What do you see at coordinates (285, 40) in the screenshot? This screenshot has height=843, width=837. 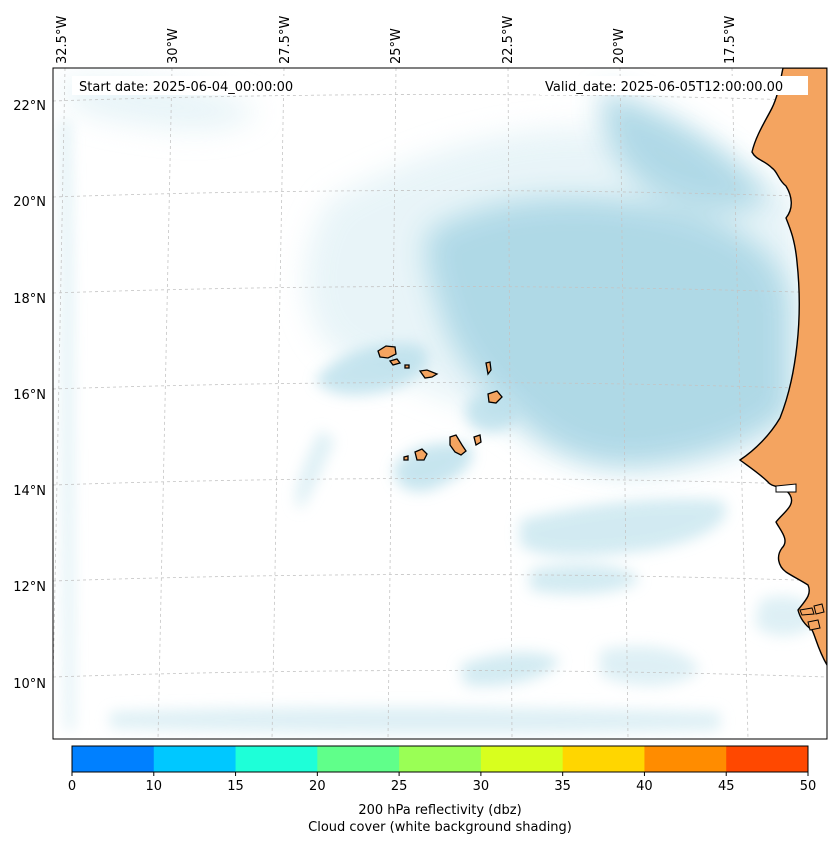 I see `lon-label: 27.5°W` at bounding box center [285, 40].